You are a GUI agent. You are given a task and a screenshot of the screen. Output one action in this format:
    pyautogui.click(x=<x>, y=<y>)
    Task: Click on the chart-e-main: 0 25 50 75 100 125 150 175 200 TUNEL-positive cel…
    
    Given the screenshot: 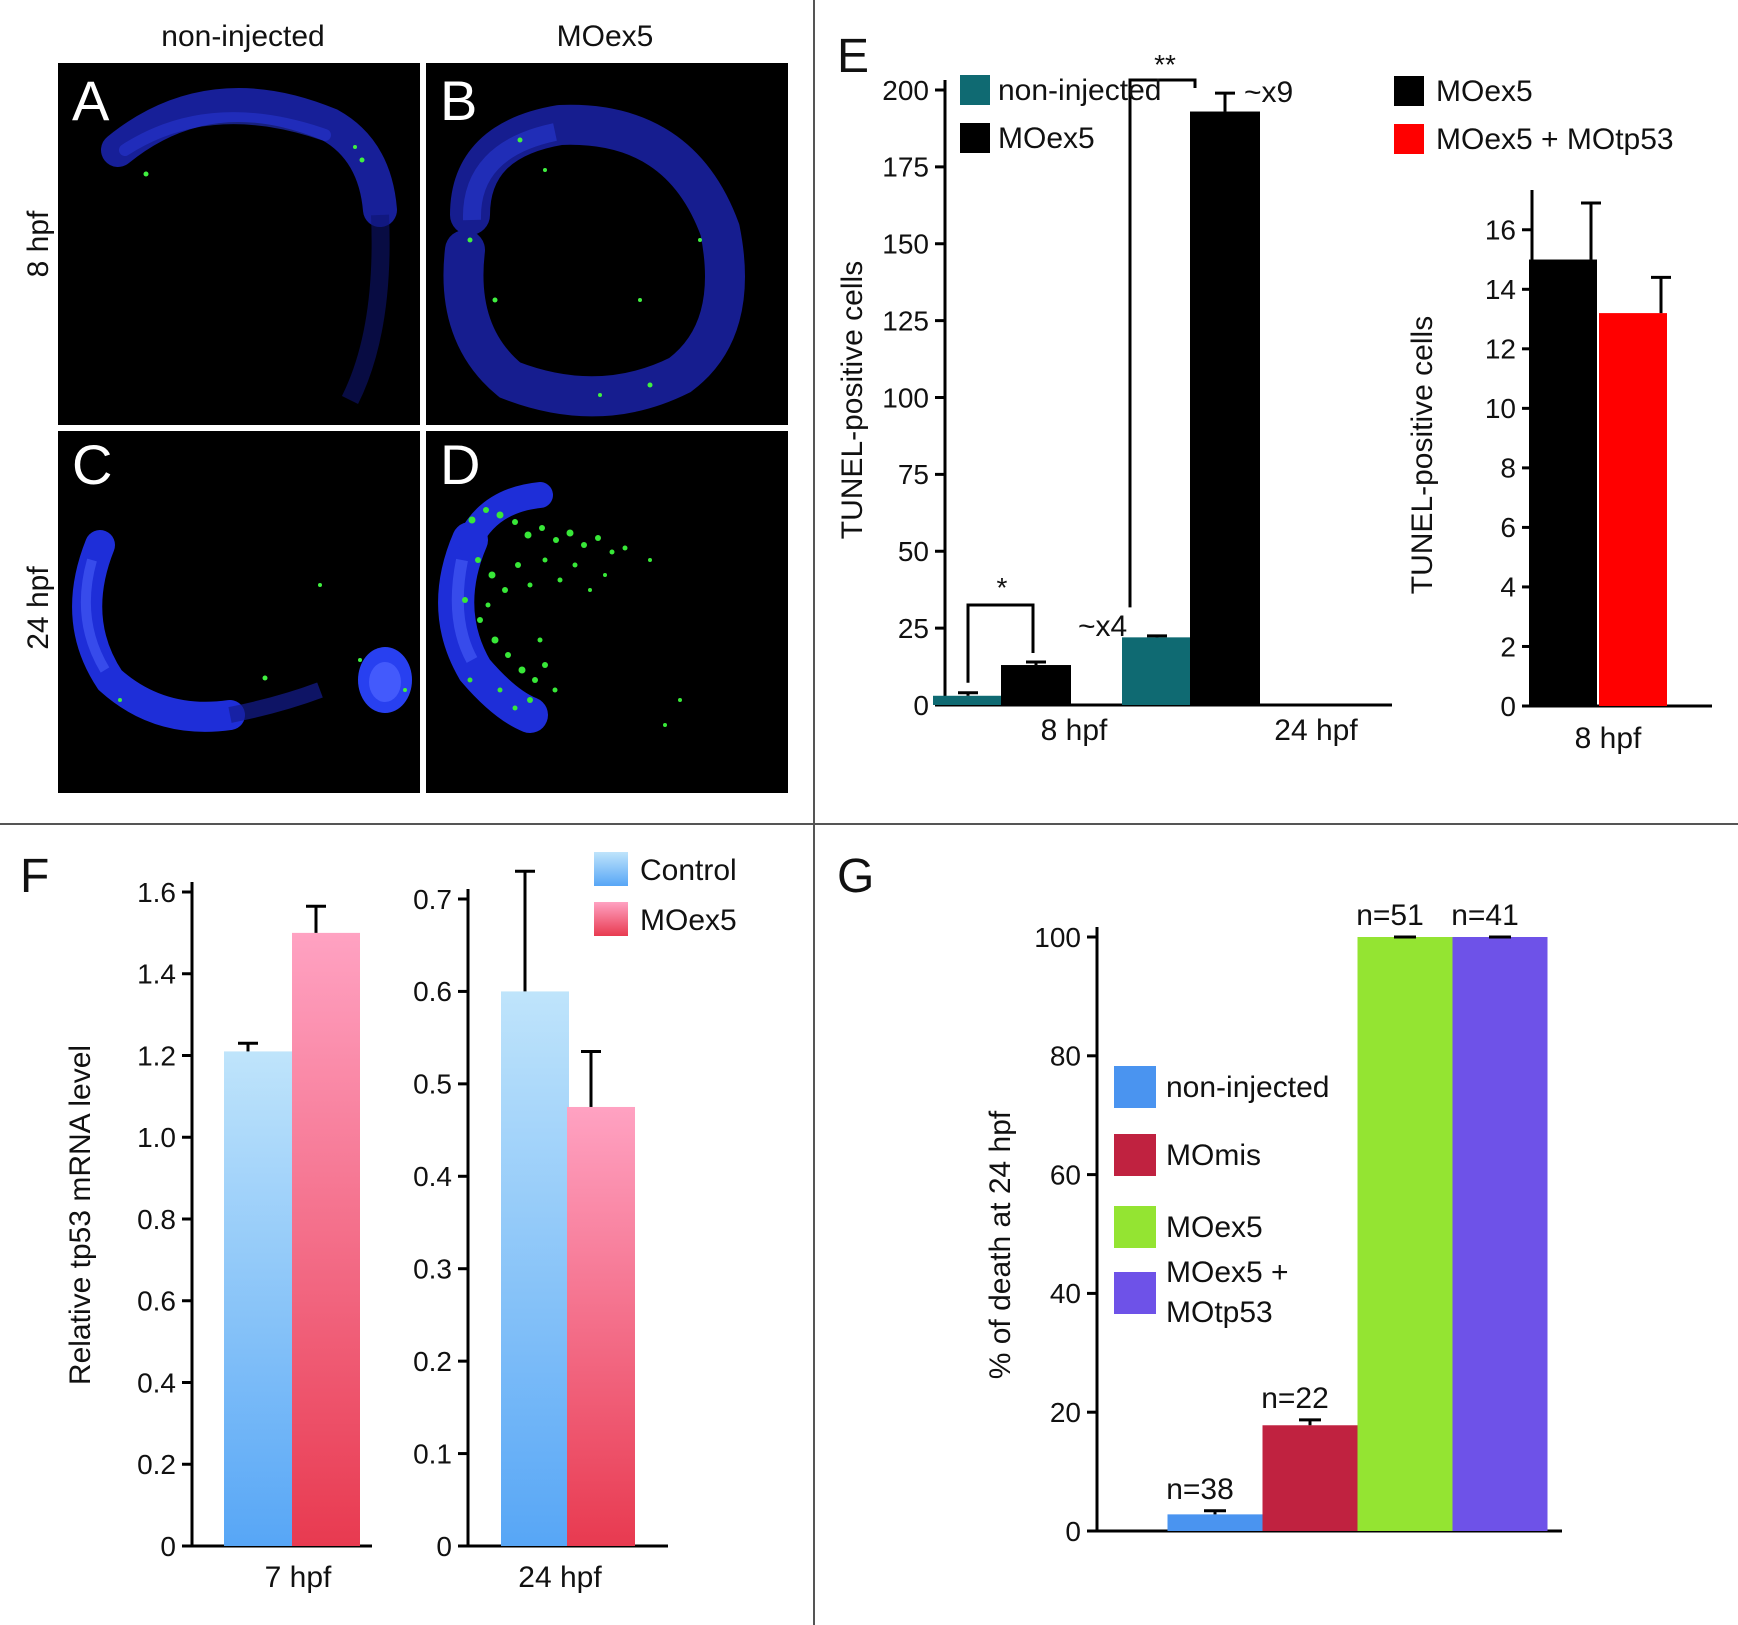 What is the action you would take?
    pyautogui.click(x=1114, y=398)
    